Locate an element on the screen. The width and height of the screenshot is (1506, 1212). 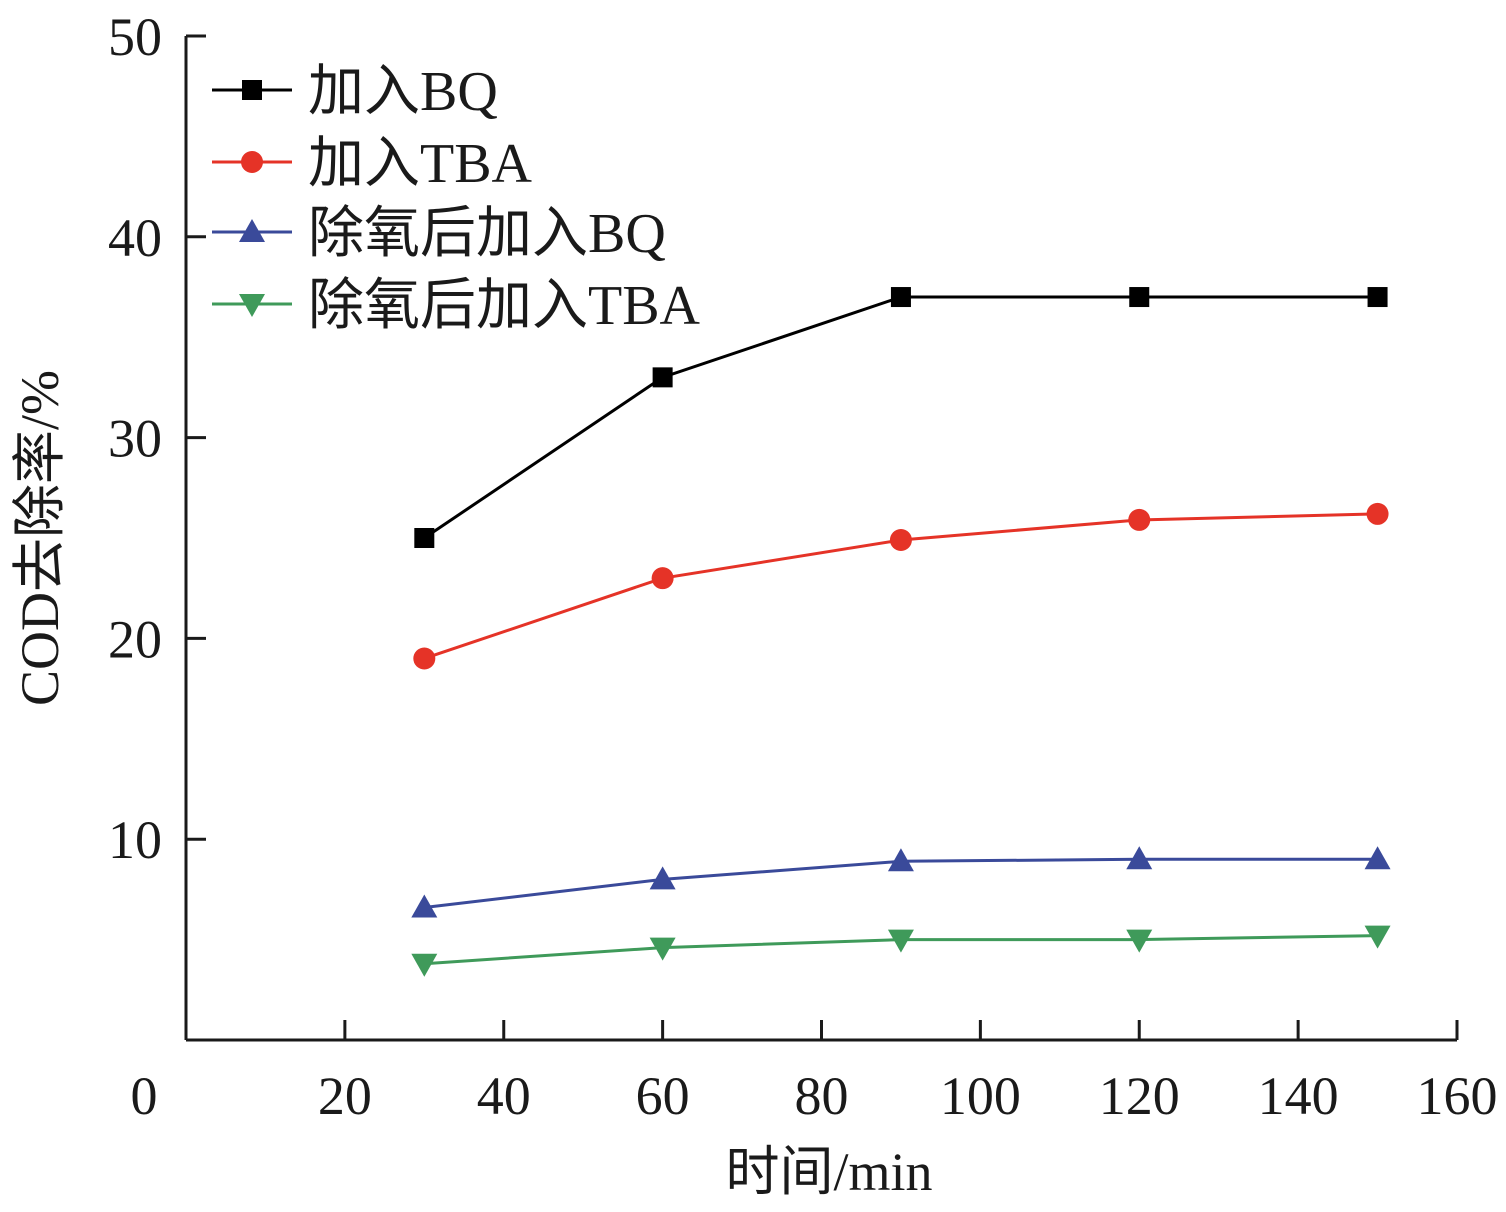
y-tick-label: 20 is located at coordinates (135, 639).